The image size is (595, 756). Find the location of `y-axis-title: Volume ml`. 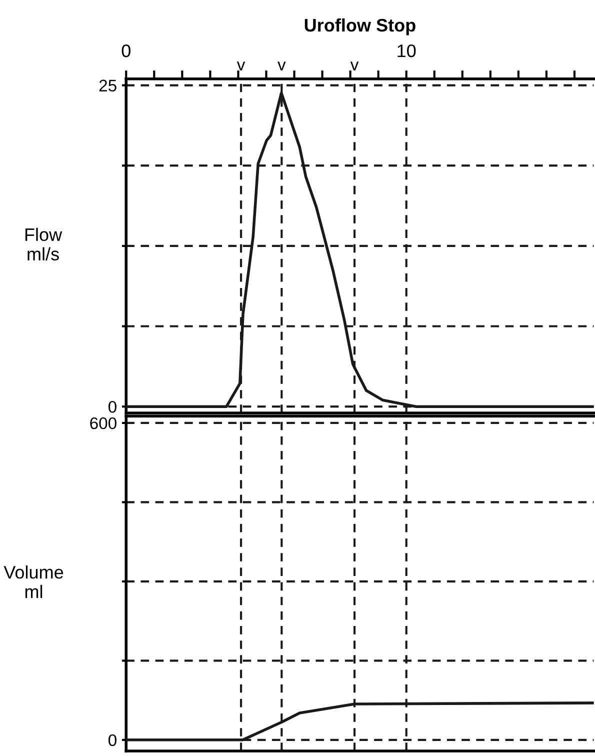

y-axis-title: Volume ml is located at coordinates (34, 581).